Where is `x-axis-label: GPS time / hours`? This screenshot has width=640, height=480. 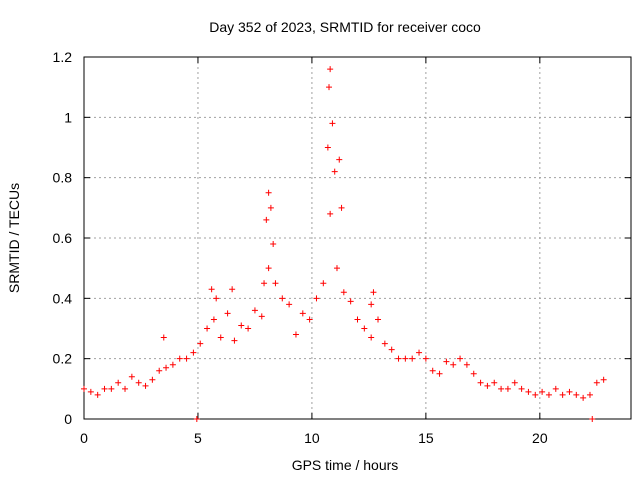
x-axis-label: GPS time / hours is located at coordinates (345, 465).